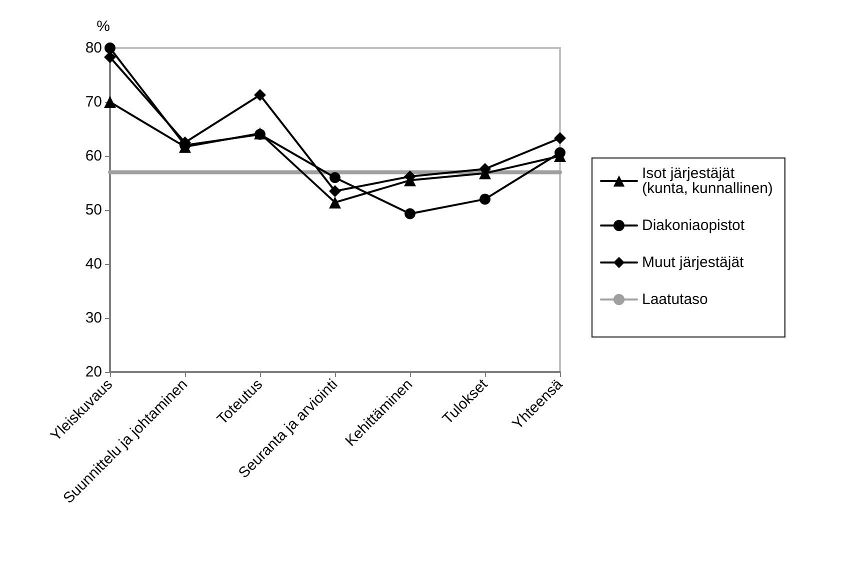 Image resolution: width=841 pixels, height=580 pixels. Describe the element at coordinates (694, 225) in the screenshot. I see `legend-label: Diakoniaopistot` at that location.